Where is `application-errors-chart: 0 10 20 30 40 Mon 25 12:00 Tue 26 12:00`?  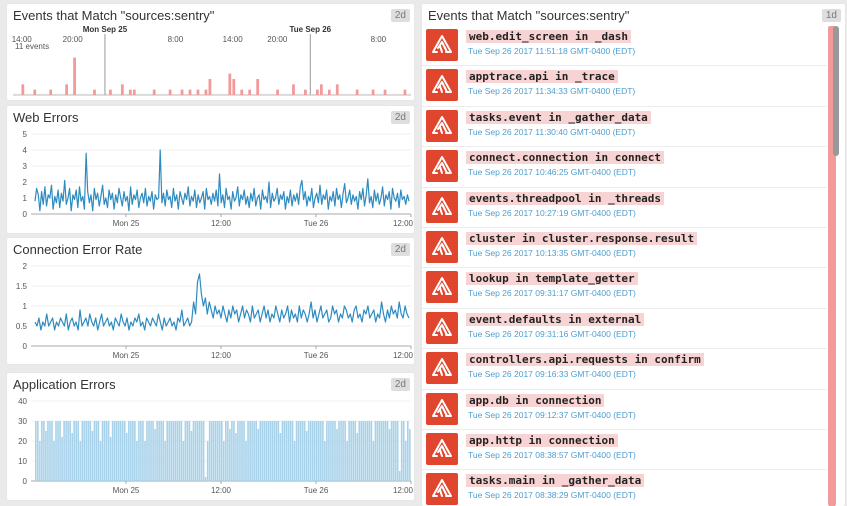 application-errors-chart: 0 10 20 30 40 Mon 25 12:00 Tue 26 12:00 is located at coordinates (210, 436).